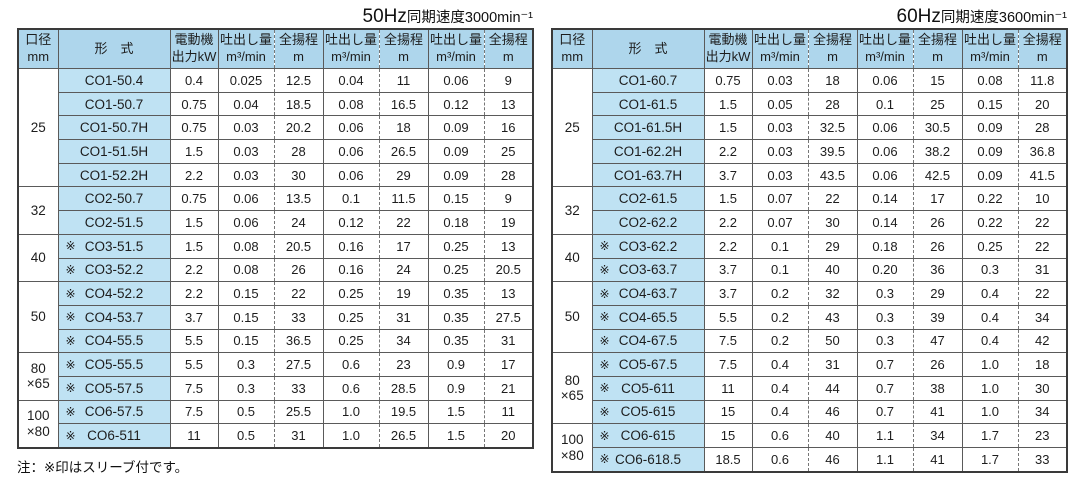 This screenshot has height=484, width=1083. I want to click on discharge-cell: 0.6, so click(780, 435).